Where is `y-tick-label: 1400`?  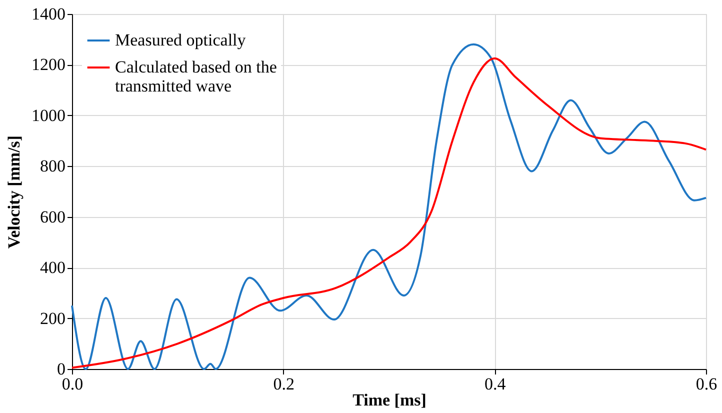
y-tick-label: 1400 is located at coordinates (49, 14).